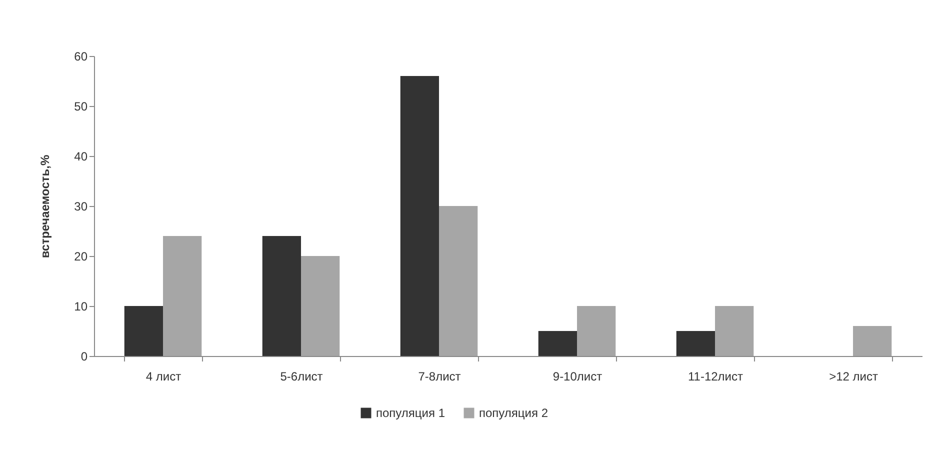 The width and height of the screenshot is (944, 469). I want to click on y-tick-label: 20, so click(81, 257).